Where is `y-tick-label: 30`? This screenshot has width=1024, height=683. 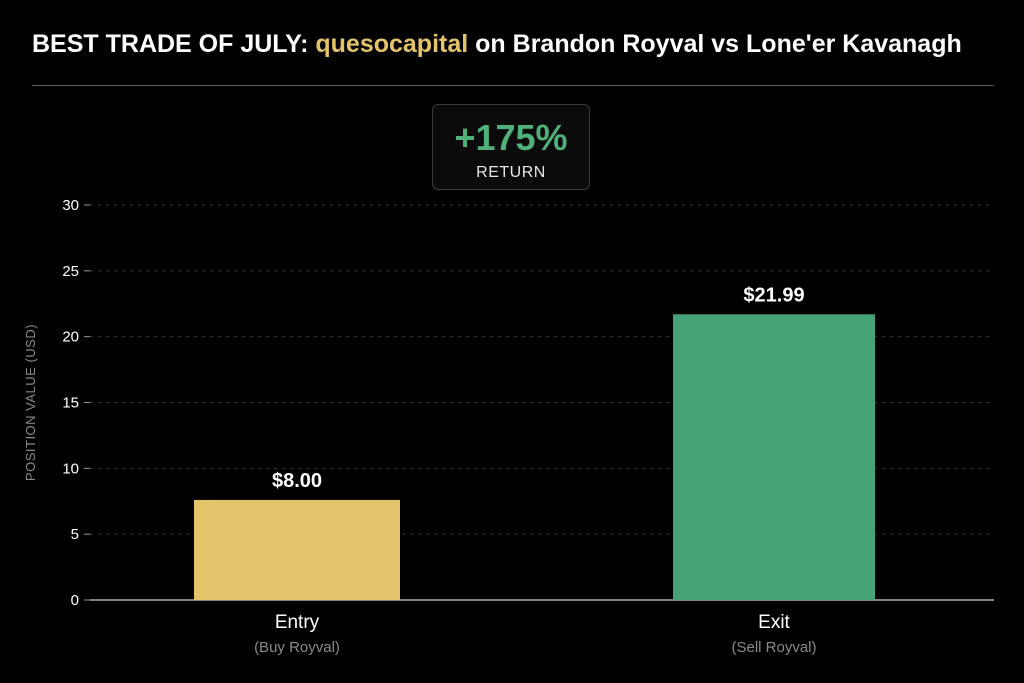
y-tick-label: 30 is located at coordinates (70, 205).